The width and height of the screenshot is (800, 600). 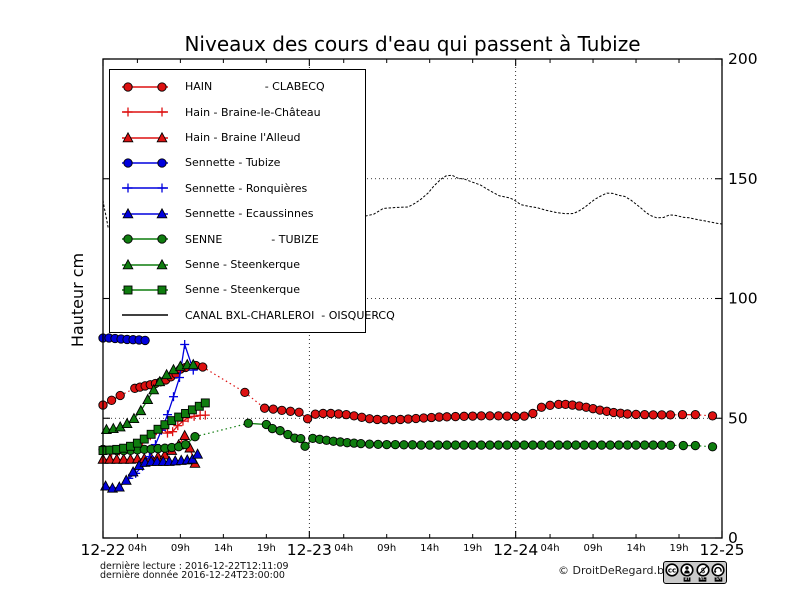 What do you see at coordinates (687, 579) in the screenshot?
I see `cc-by-label: BY` at bounding box center [687, 579].